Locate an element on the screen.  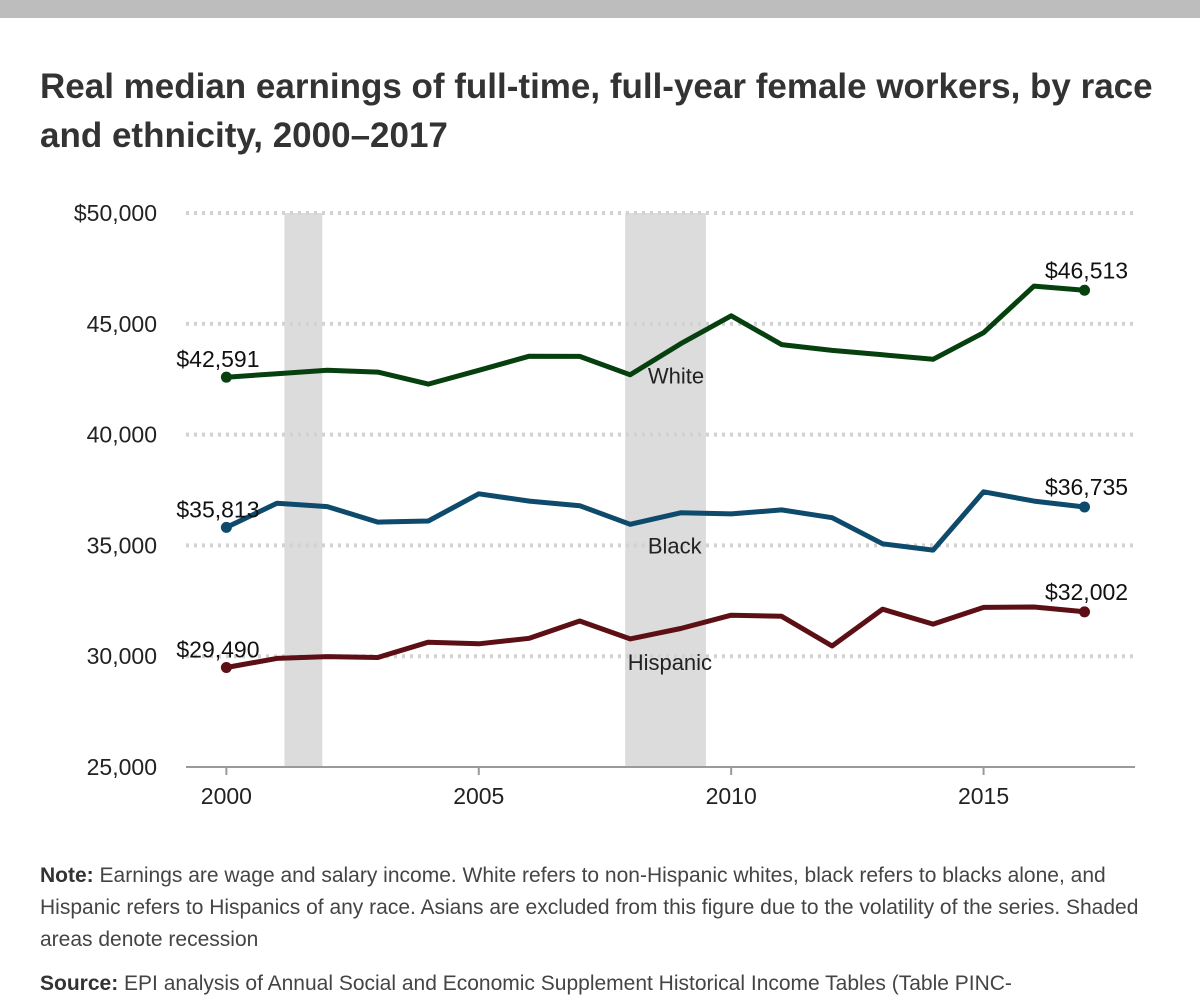
note-label: Note: is located at coordinates (67, 875).